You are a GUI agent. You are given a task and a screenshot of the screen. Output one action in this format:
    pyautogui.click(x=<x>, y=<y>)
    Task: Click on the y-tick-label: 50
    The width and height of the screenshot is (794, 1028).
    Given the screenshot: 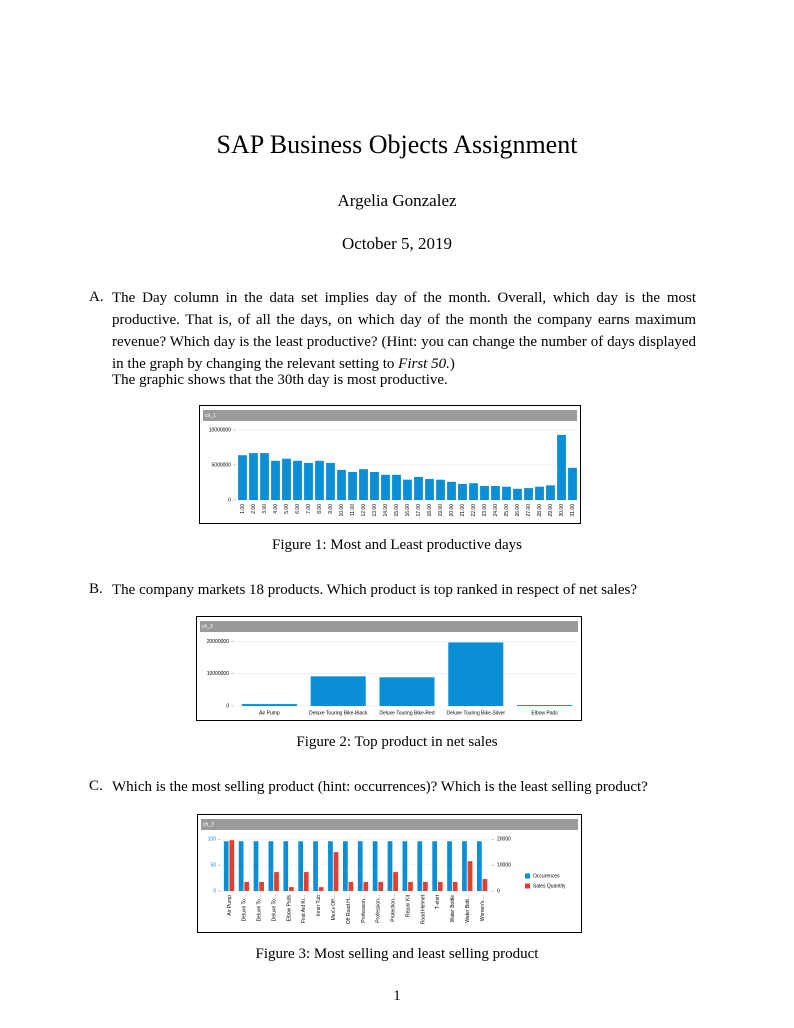 What is the action you would take?
    pyautogui.click(x=213, y=865)
    